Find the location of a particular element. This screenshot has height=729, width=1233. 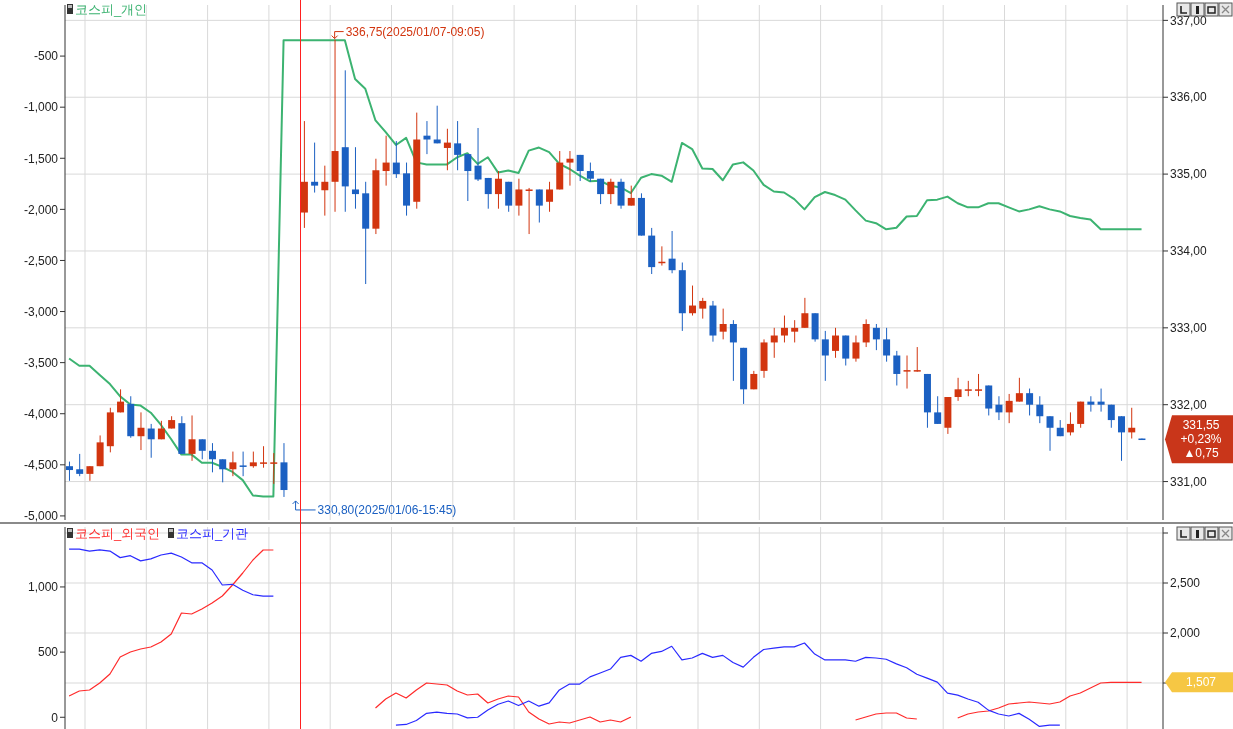

y-tick-label: 335,00 is located at coordinates (1189, 174).